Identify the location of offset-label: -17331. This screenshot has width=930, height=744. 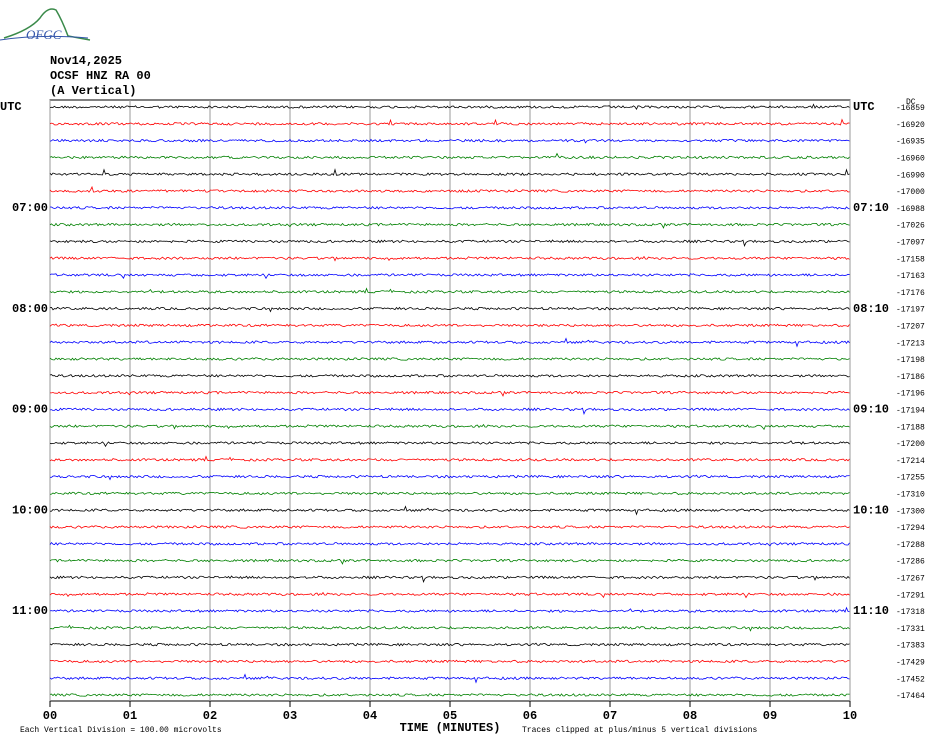
(910, 629).